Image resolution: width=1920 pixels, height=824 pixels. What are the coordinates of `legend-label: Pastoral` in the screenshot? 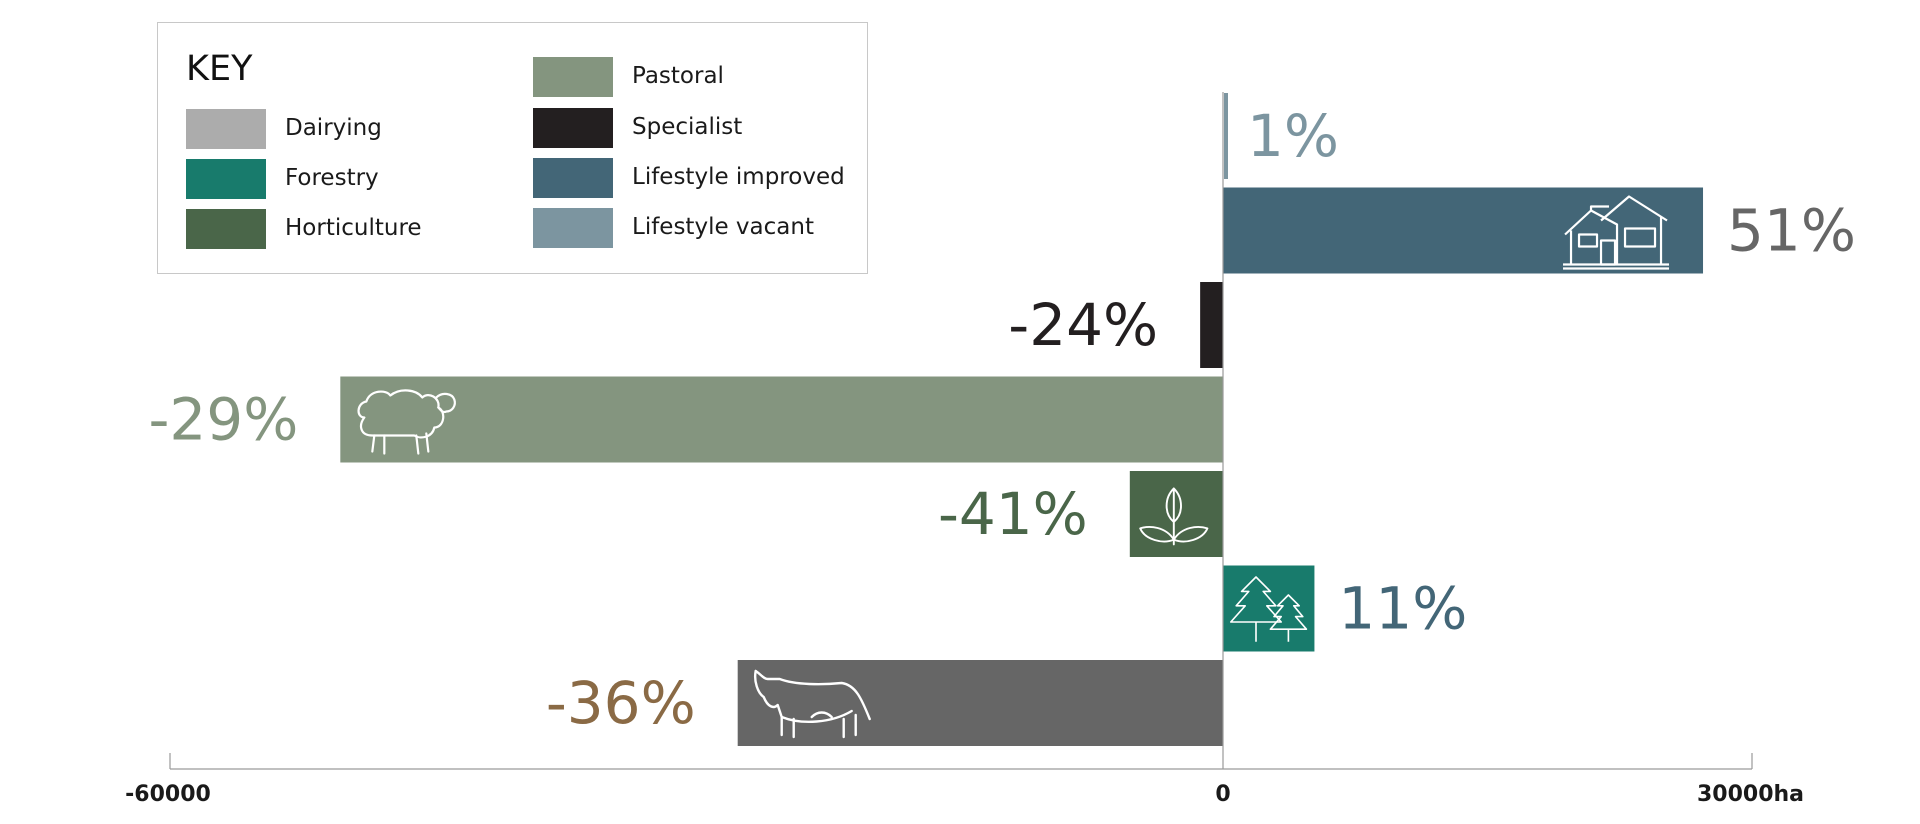 It's located at (678, 76).